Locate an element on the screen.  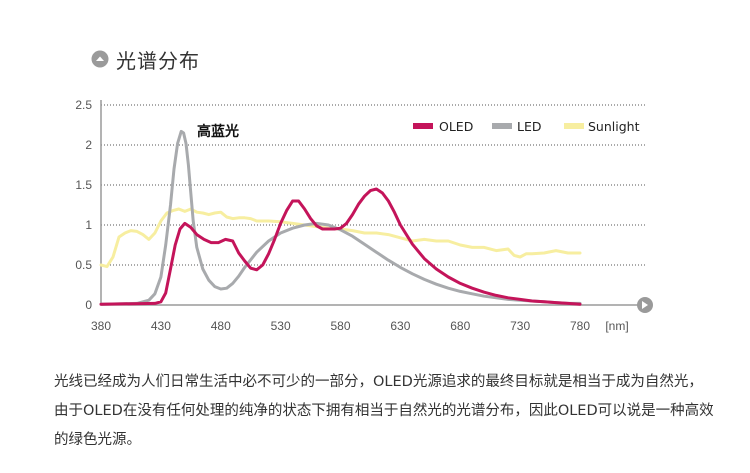
x-tick-label: 780 is located at coordinates (580, 326).